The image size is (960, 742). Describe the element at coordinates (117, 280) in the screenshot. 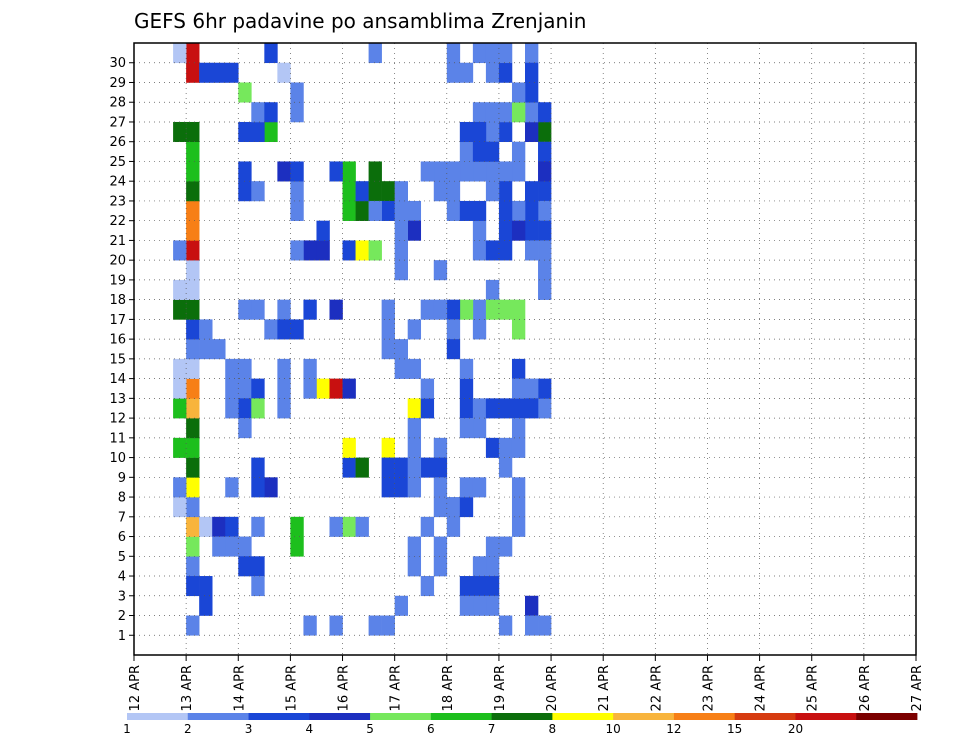

I see `y-tick-label: 19` at that location.